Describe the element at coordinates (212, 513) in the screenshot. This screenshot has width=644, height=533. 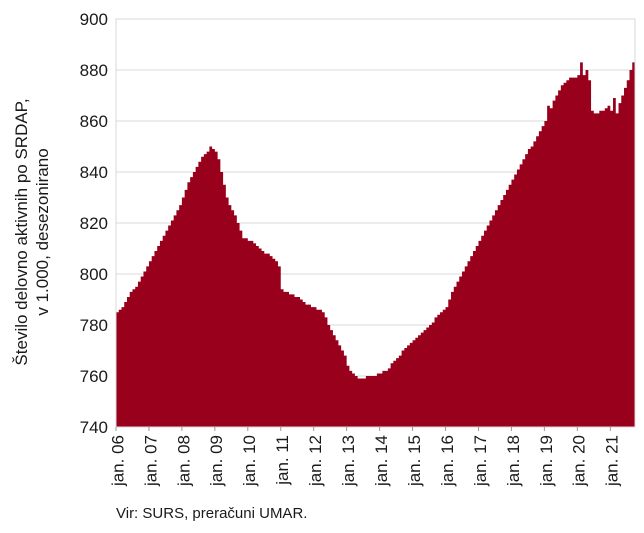
I see `source-note: Vir: SURS, preračuni UMAR.` at that location.